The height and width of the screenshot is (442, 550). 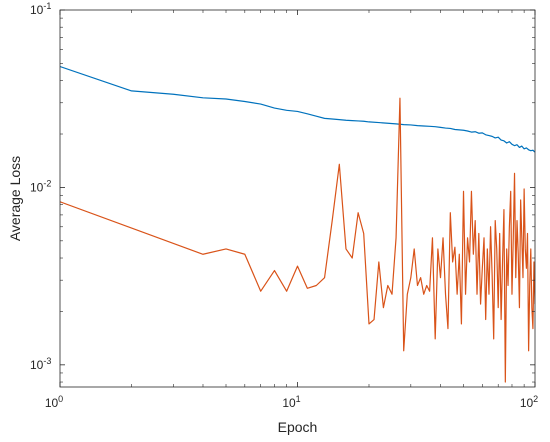 What do you see at coordinates (529, 402) in the screenshot?
I see `x-tick-label: 10²` at bounding box center [529, 402].